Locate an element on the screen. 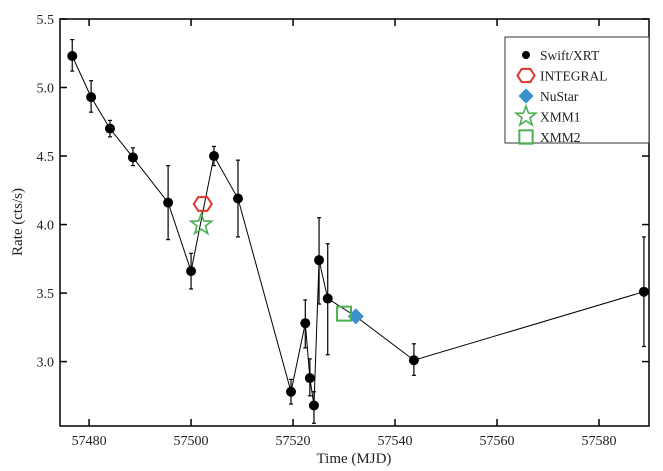 This screenshot has width=663, height=471. y-tick-label: 3.0 is located at coordinates (46, 363).